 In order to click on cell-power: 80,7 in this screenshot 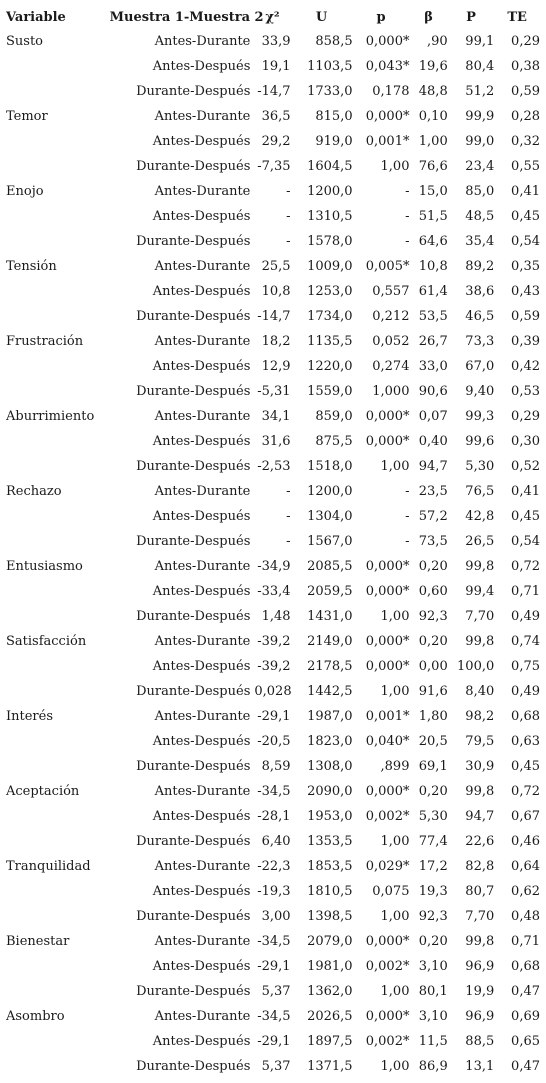, I will do `click(480, 891)`.